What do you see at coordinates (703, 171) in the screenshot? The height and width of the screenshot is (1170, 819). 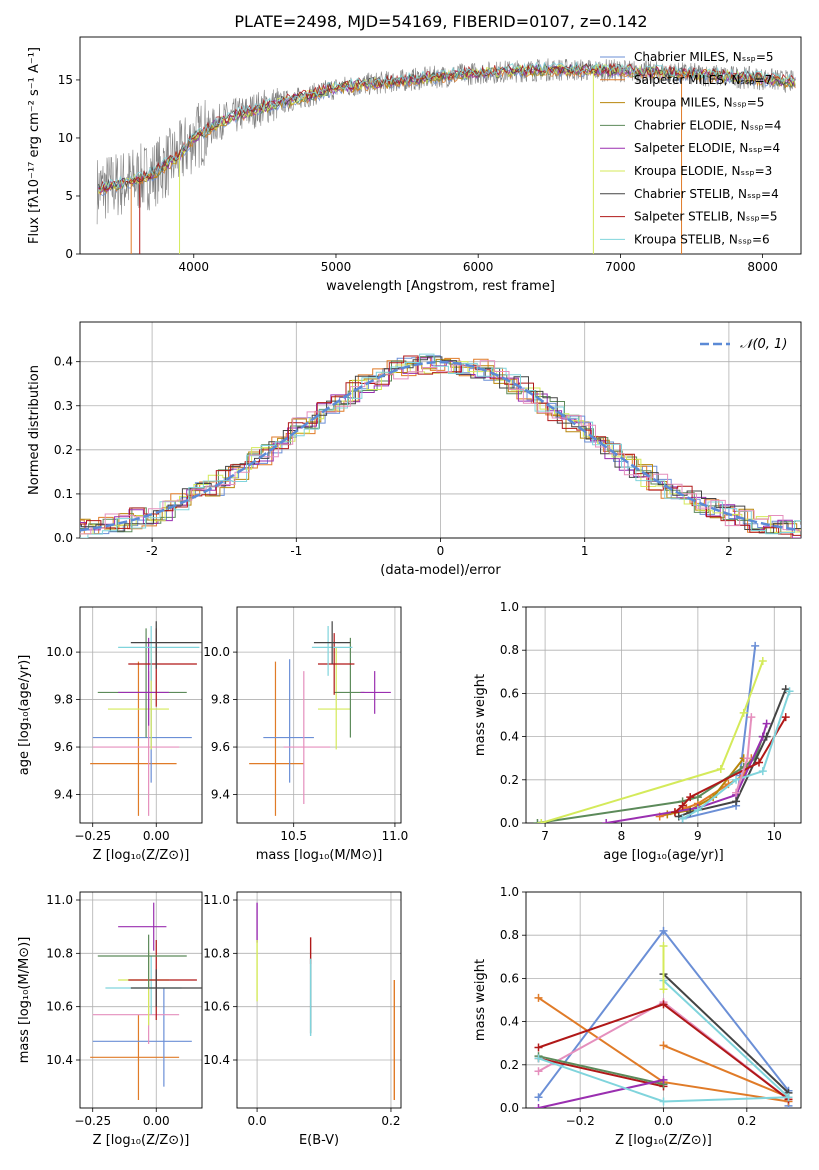 I see `legend-label: Kroupa ELODIE, Nₛₛₚ=3` at bounding box center [703, 171].